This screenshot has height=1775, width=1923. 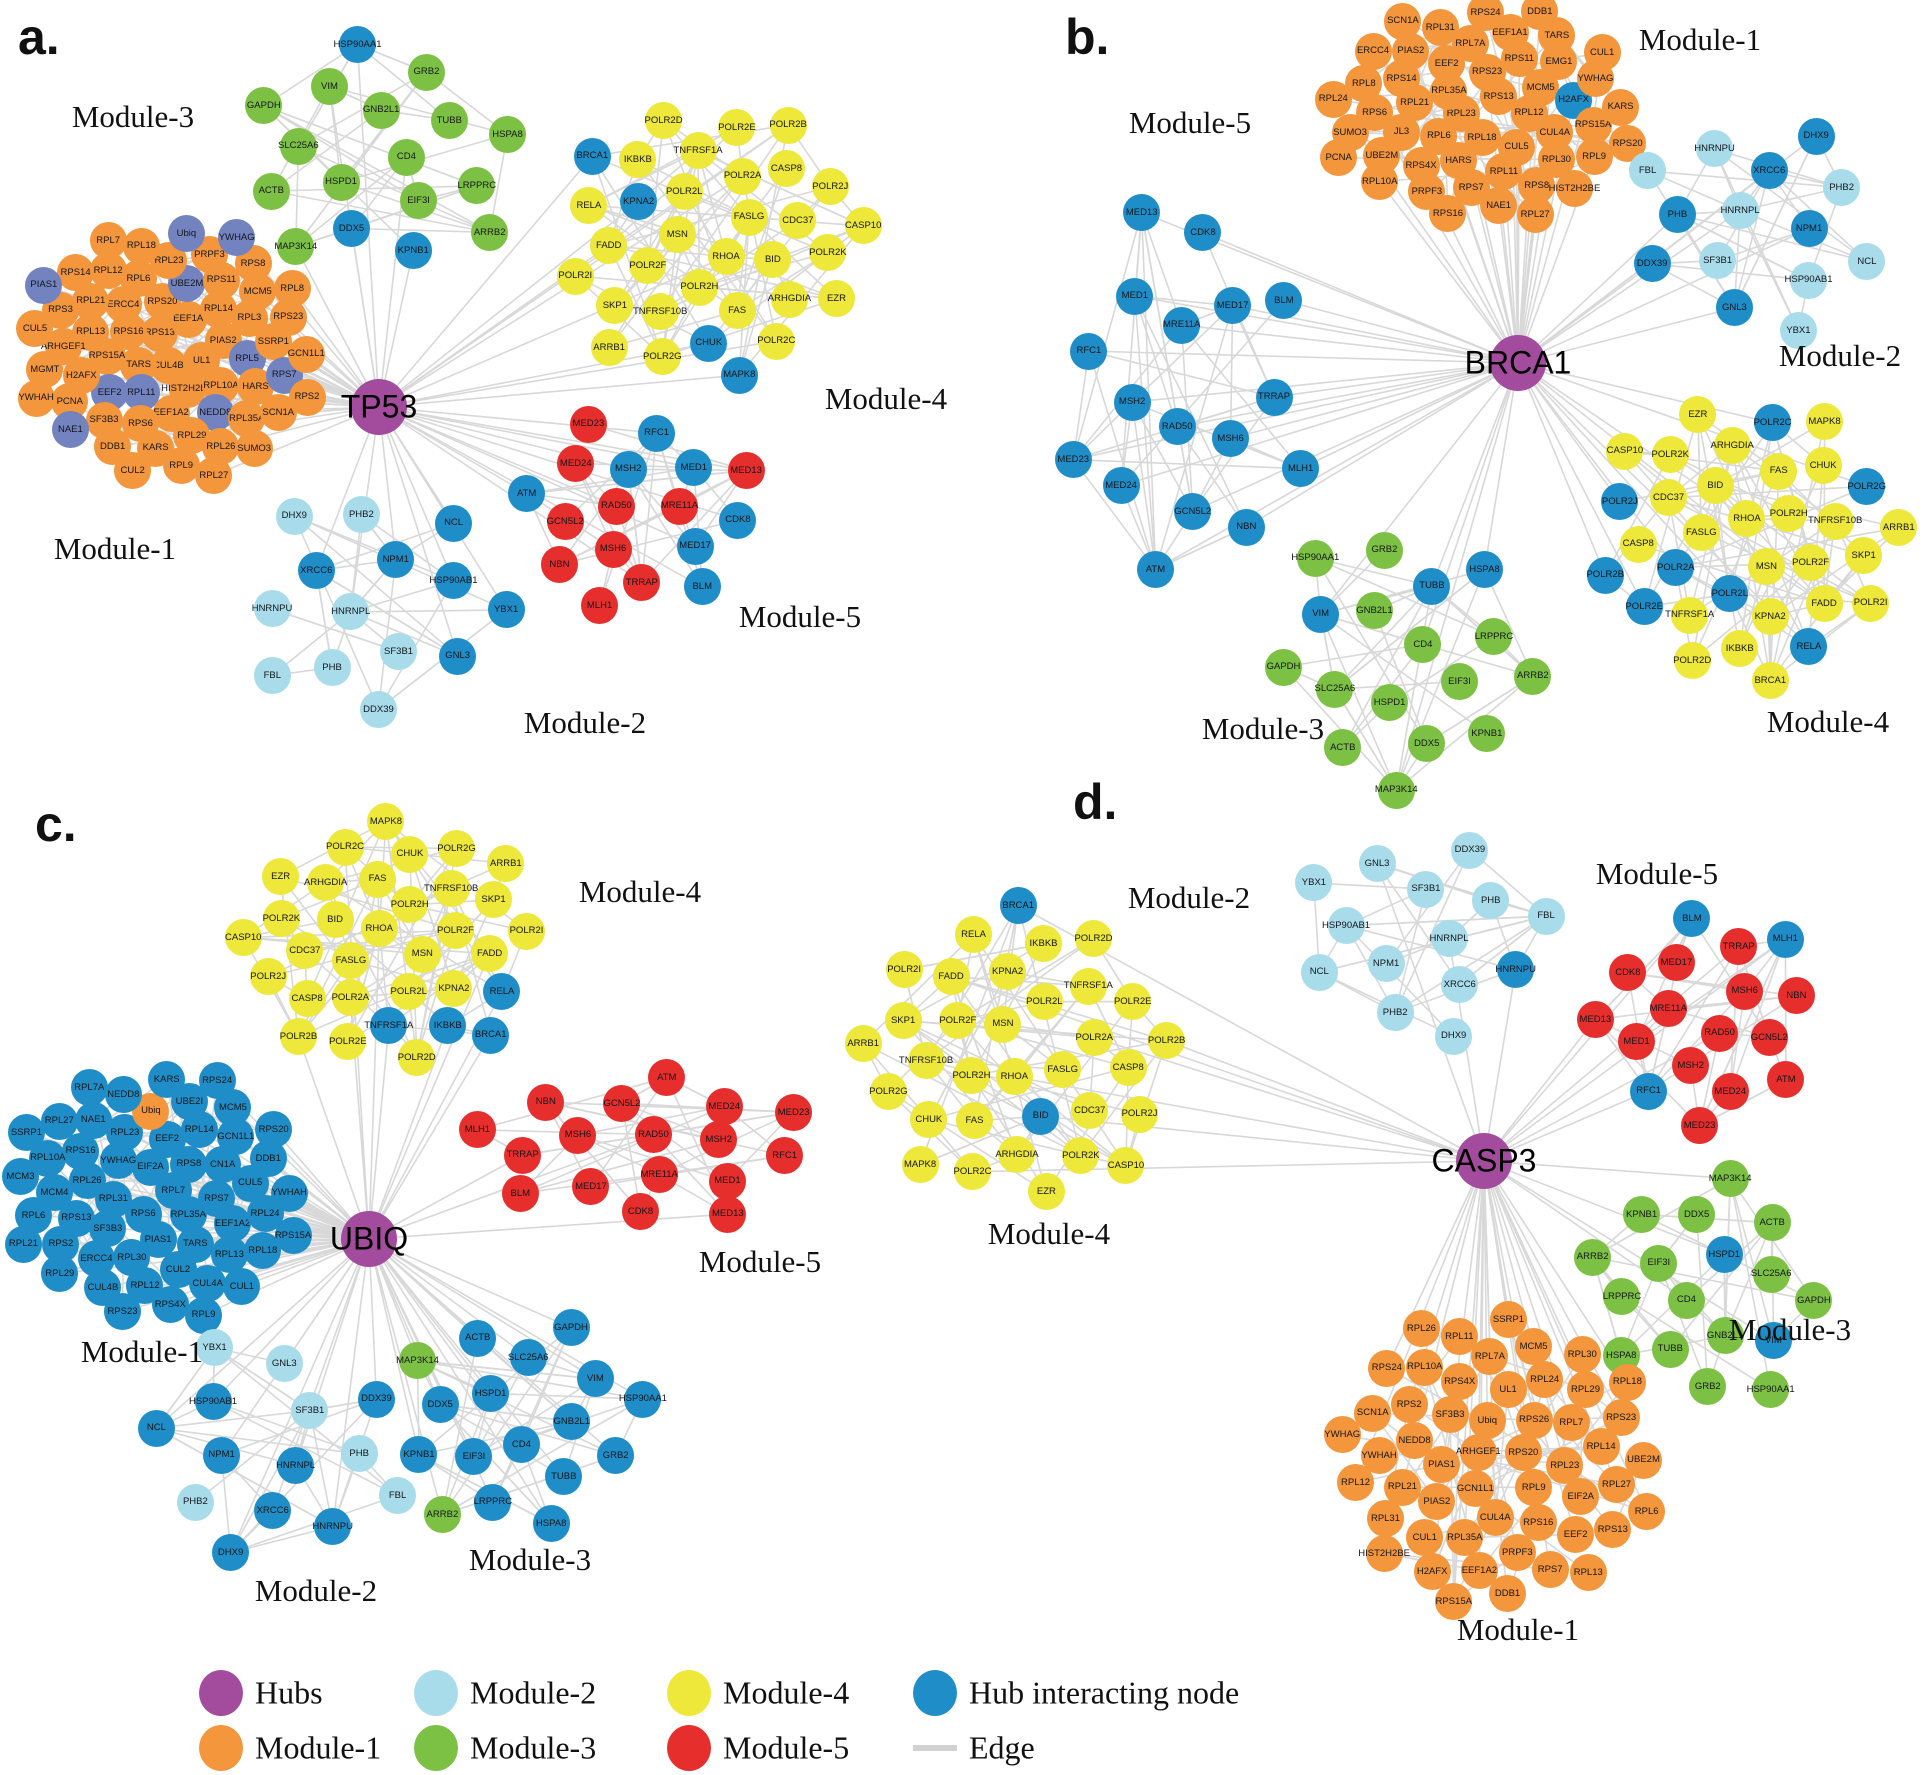 What do you see at coordinates (1617, 1485) in the screenshot?
I see `node-label: RPL27` at bounding box center [1617, 1485].